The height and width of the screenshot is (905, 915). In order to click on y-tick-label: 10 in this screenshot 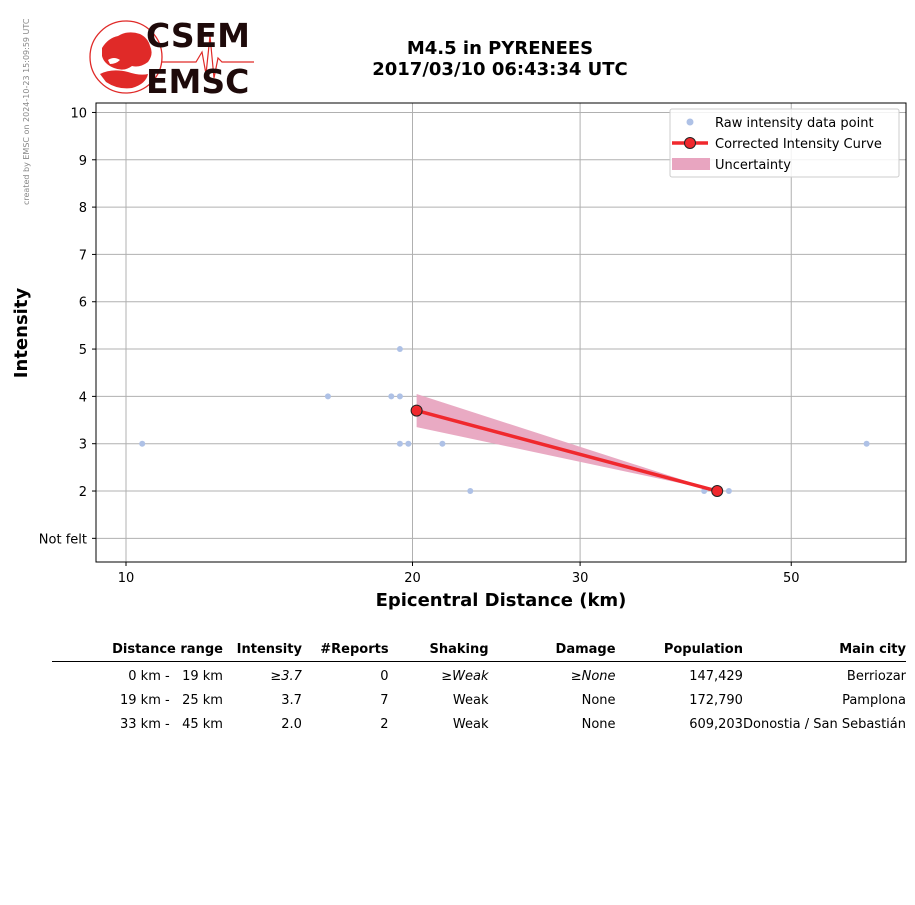, I will do `click(78, 113)`.